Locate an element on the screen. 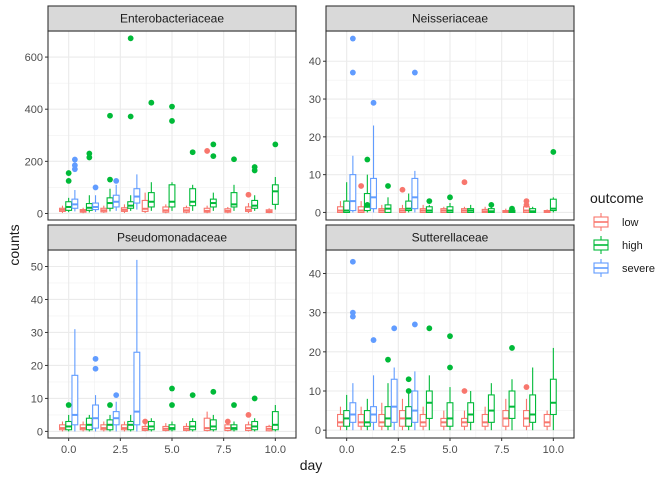 This screenshot has height=480, width=672. y-tick-label: 40 is located at coordinates (315, 62).